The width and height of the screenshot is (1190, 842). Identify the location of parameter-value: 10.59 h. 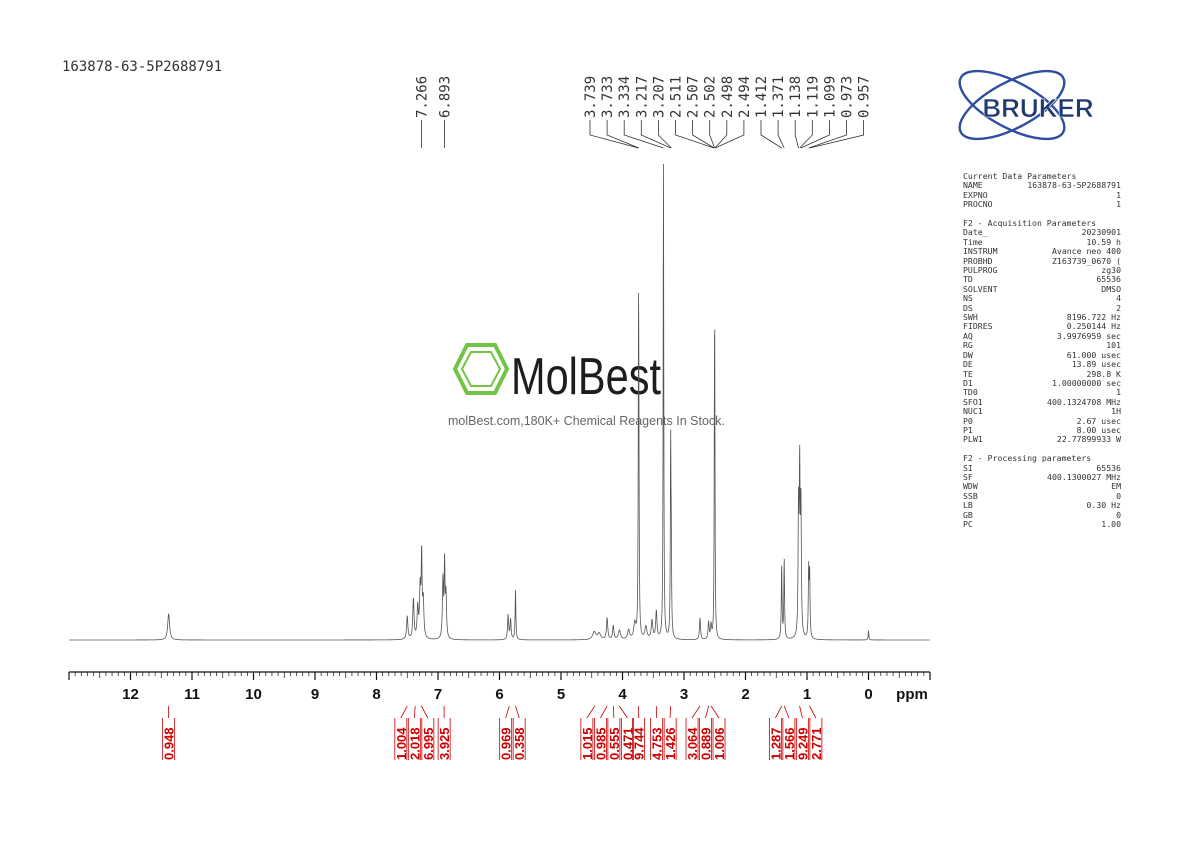
(1103, 241).